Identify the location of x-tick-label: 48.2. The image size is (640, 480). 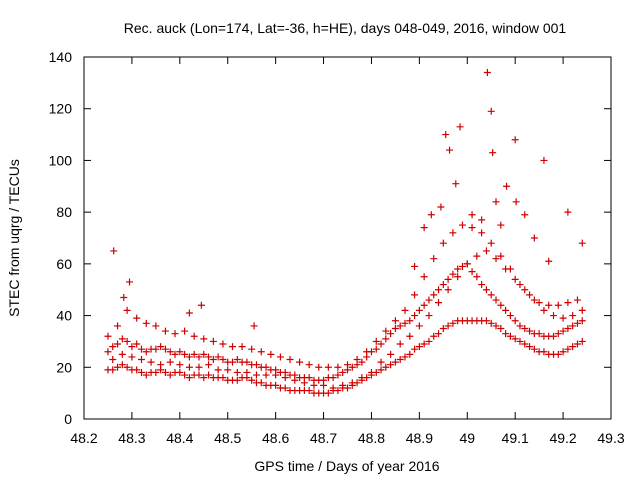
(83, 438).